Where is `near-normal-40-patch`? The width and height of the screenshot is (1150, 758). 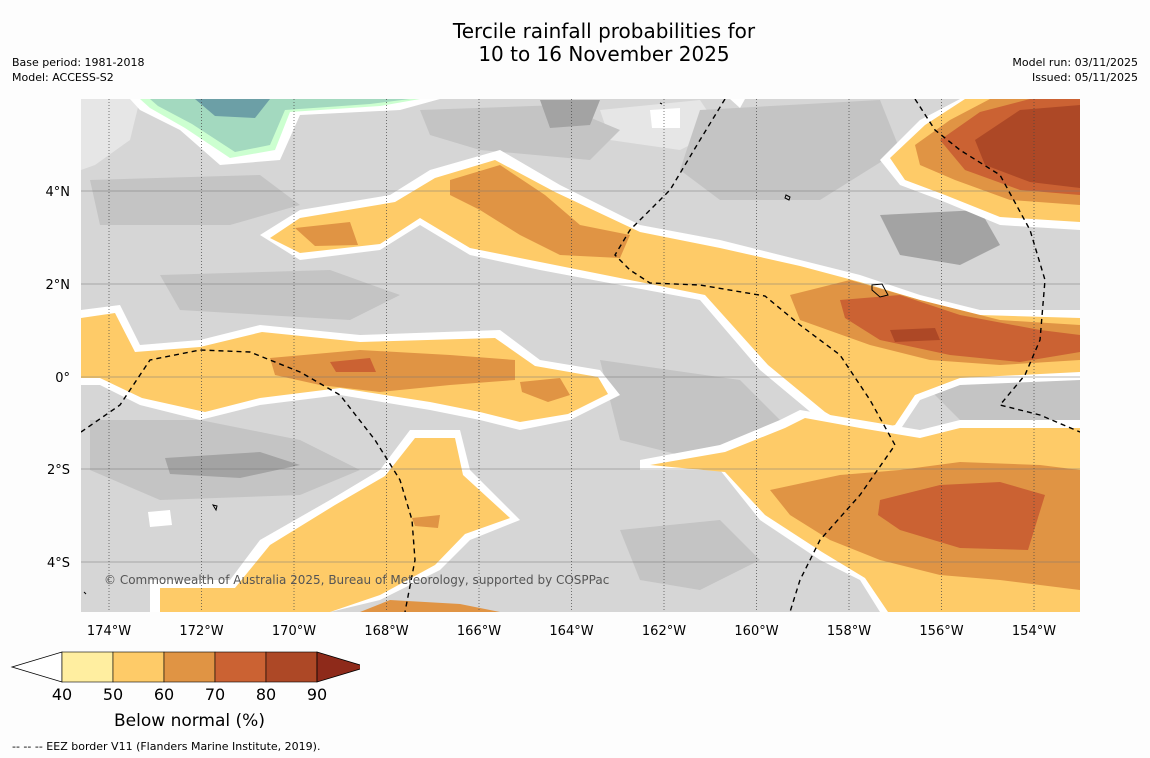 near-normal-40-patch is located at coordinates (110, 134).